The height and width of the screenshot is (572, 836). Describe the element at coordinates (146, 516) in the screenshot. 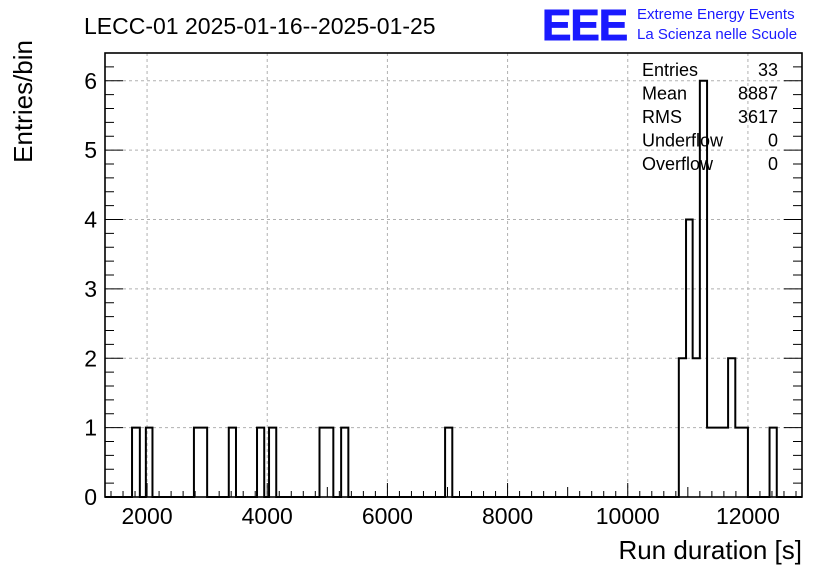

I see `x-tick-label: 2000` at that location.